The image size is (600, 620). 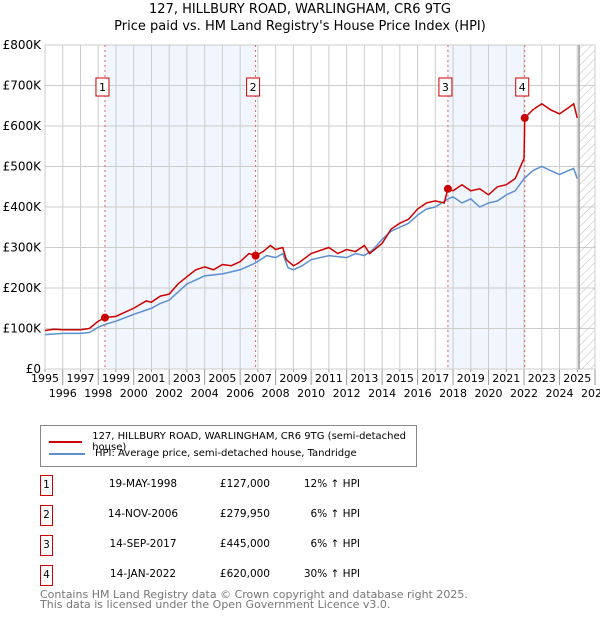 I want to click on y-tick-label: £200K, so click(x=23, y=288).